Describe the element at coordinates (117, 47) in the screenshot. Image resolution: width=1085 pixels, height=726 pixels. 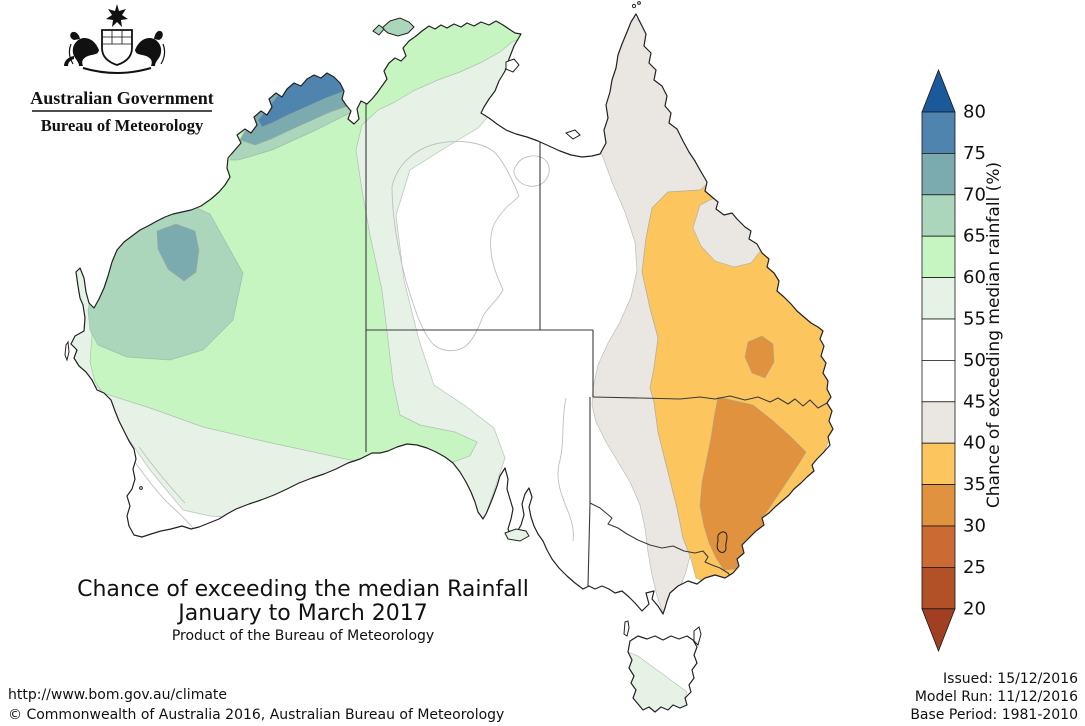
I see `crest-shield-icon` at that location.